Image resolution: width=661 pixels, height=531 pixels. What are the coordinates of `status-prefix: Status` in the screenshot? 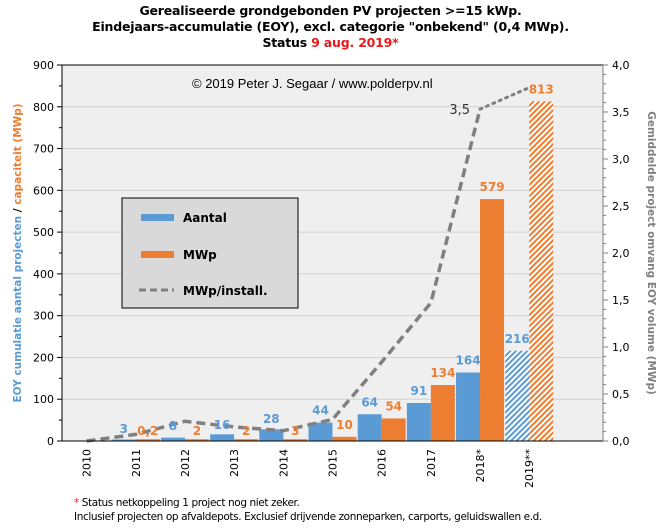 It's located at (287, 42).